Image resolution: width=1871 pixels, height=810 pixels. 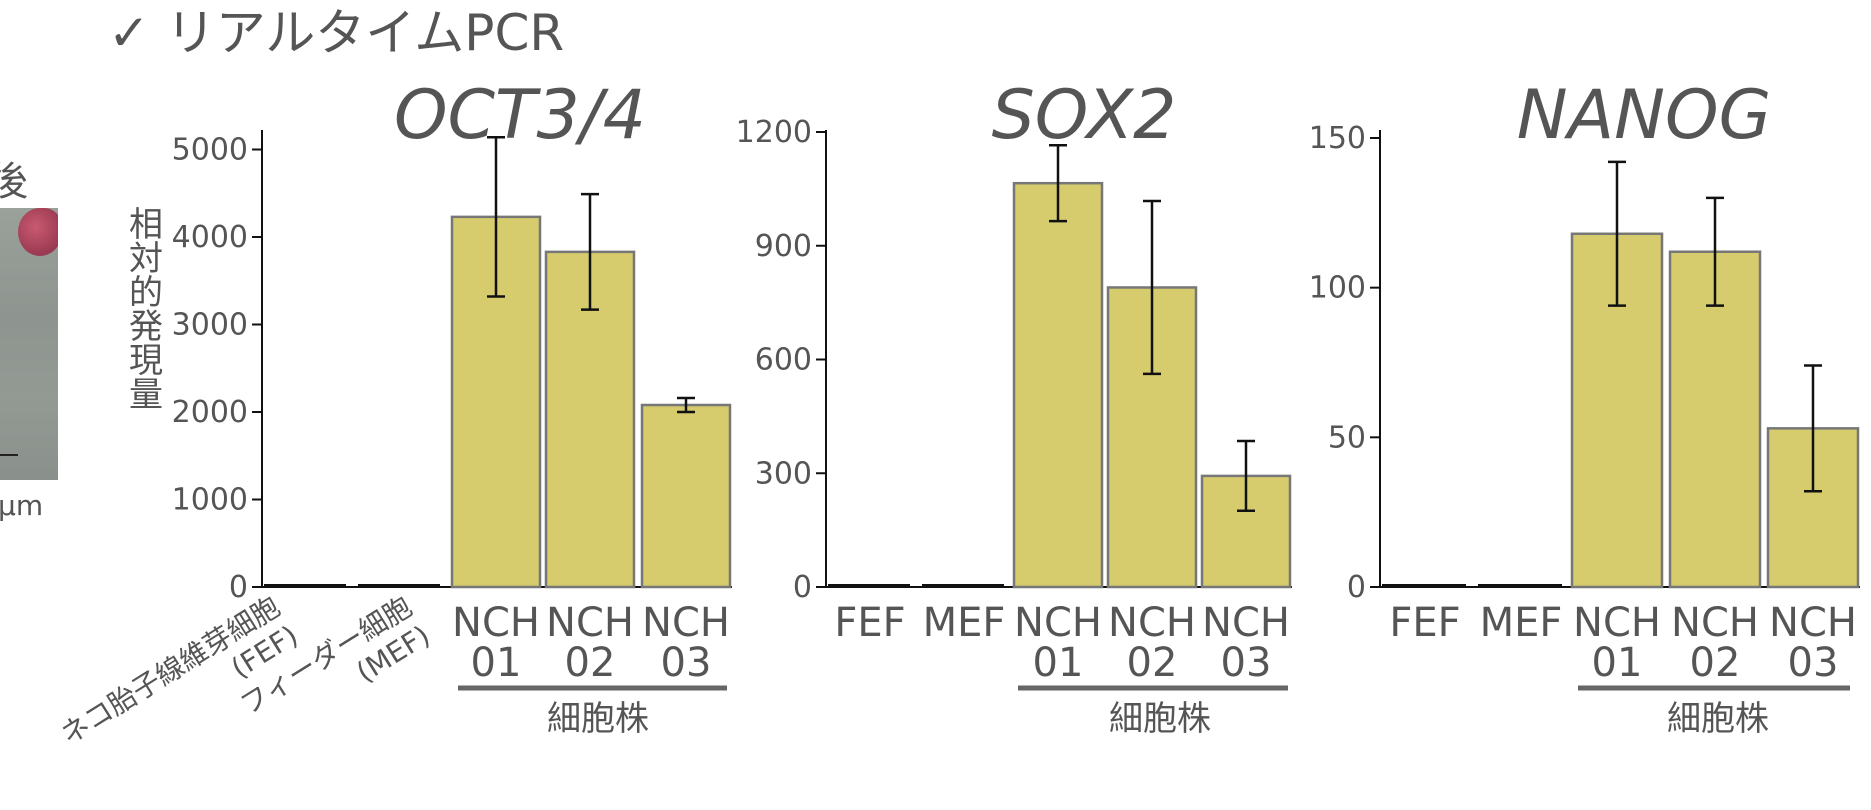 What do you see at coordinates (1337, 138) in the screenshot?
I see `y-tick-label: 150` at bounding box center [1337, 138].